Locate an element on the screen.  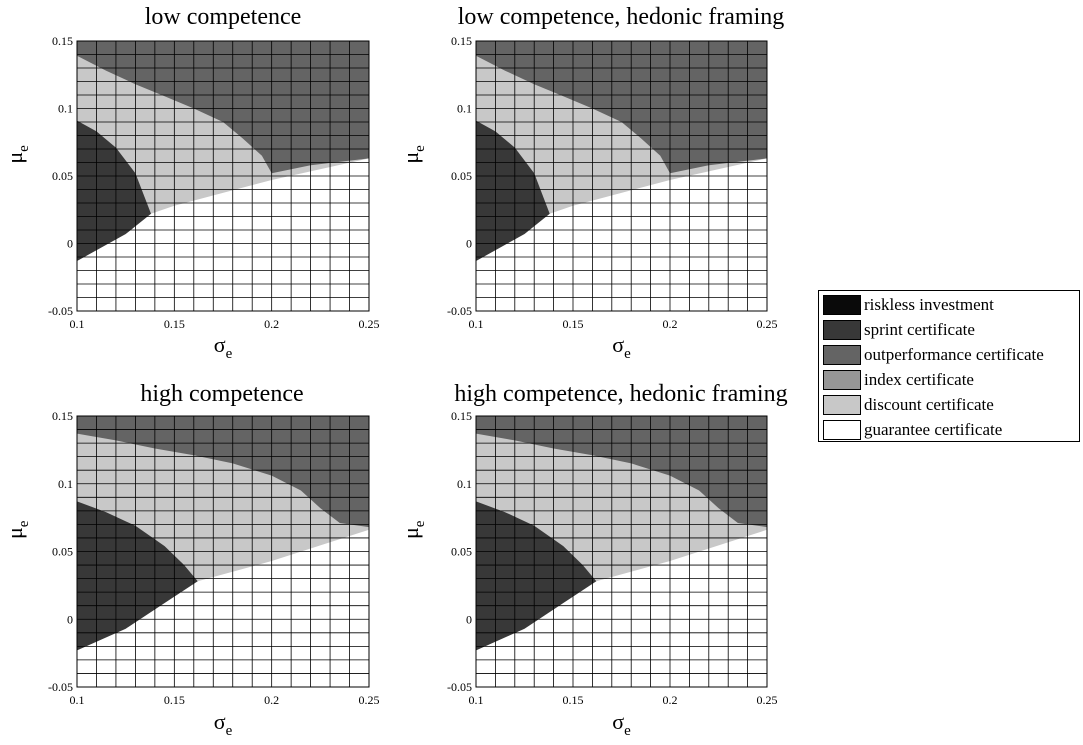
legend-label: index certificate is located at coordinates (919, 379).